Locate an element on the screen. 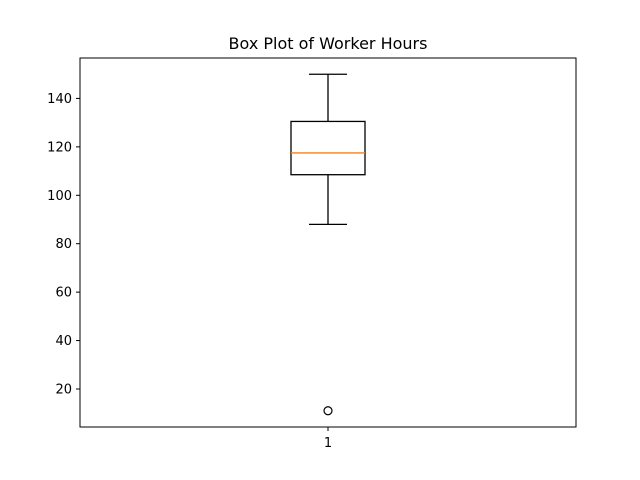 This screenshot has width=640, height=480. y-tick-label: 40 is located at coordinates (63, 341).